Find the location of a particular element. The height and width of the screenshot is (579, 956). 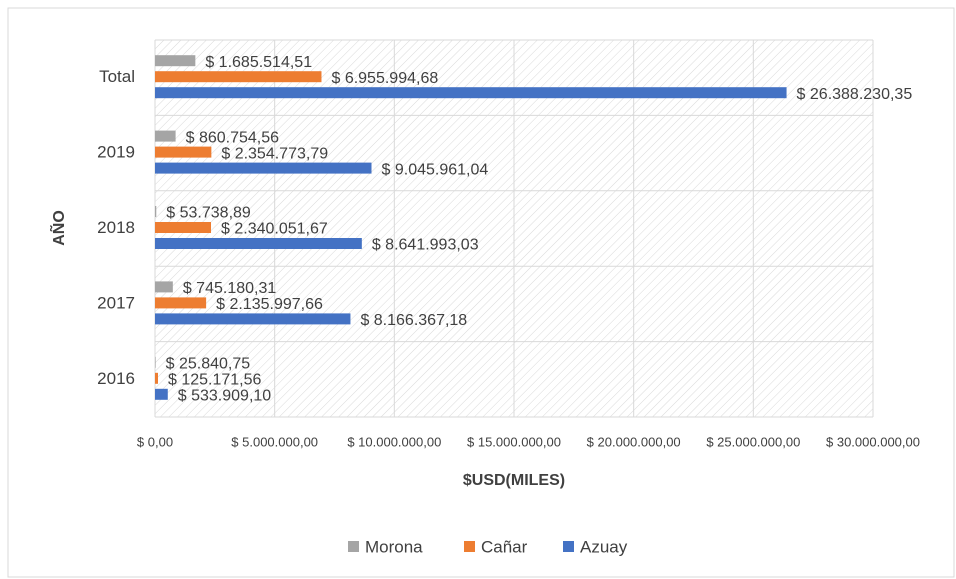

x-tick-label: $ 5.000.000,00 is located at coordinates (274, 441).